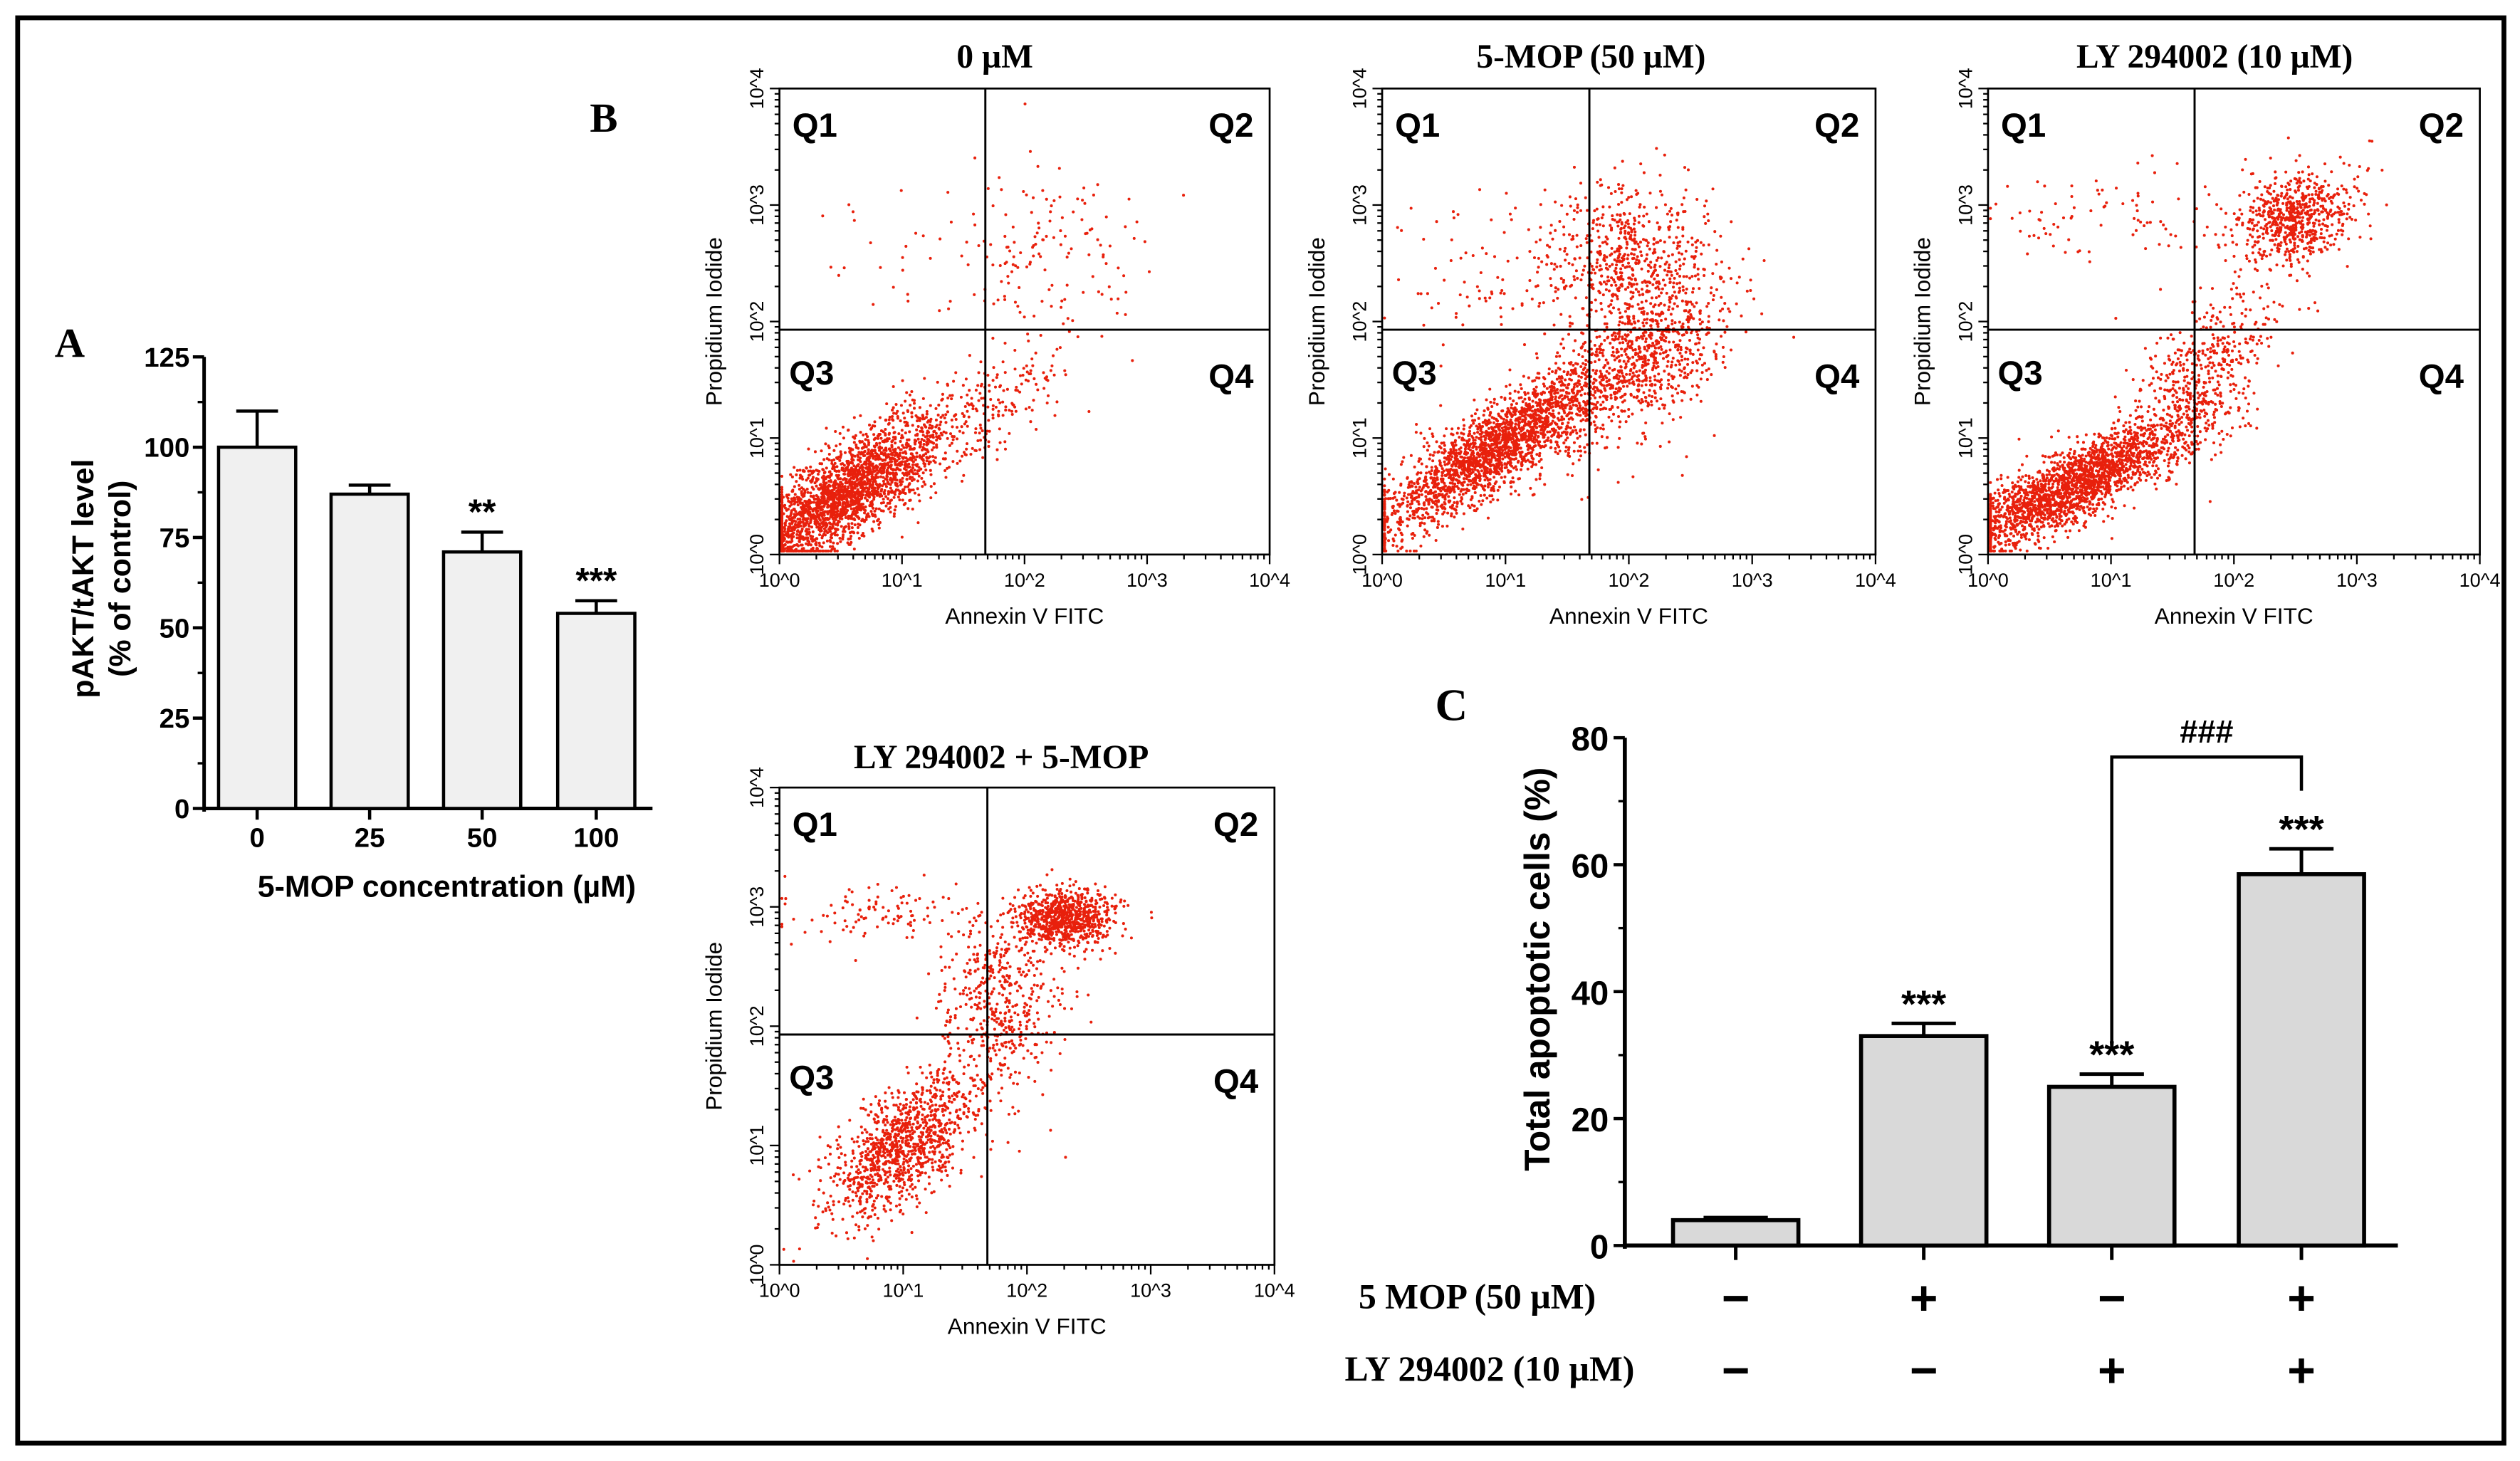 The height and width of the screenshot is (1461, 2520). I want to click on panel-label-b: B, so click(603, 118).